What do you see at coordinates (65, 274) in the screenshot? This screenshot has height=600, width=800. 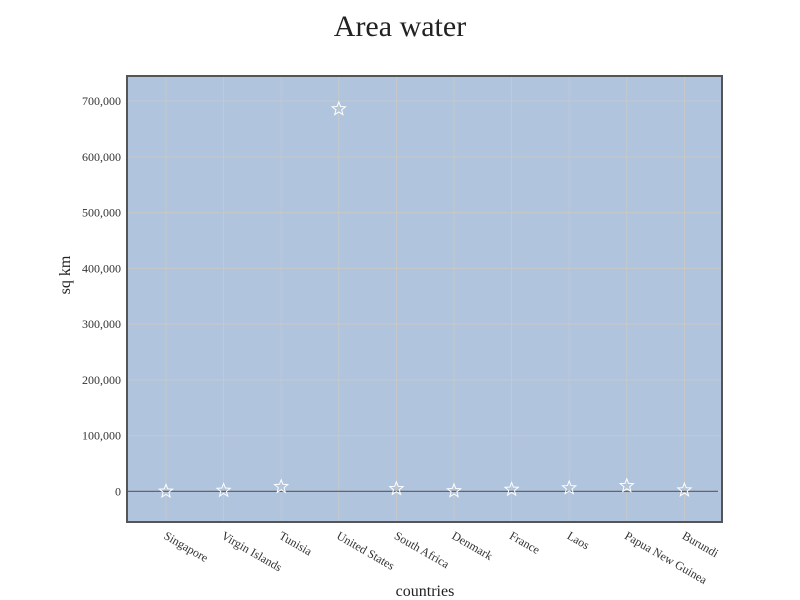 I see `y-axis-title: sq km` at bounding box center [65, 274].